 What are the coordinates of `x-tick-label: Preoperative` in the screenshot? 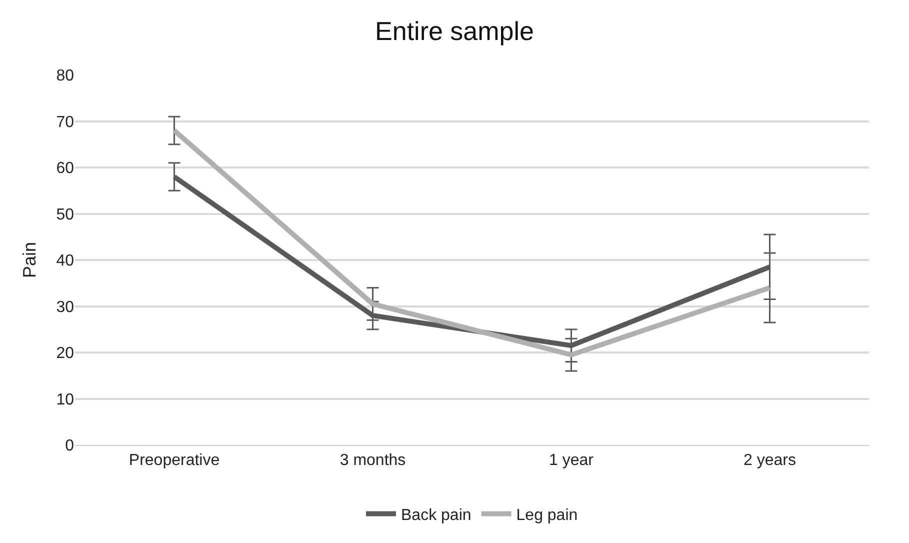 It's located at (174, 461).